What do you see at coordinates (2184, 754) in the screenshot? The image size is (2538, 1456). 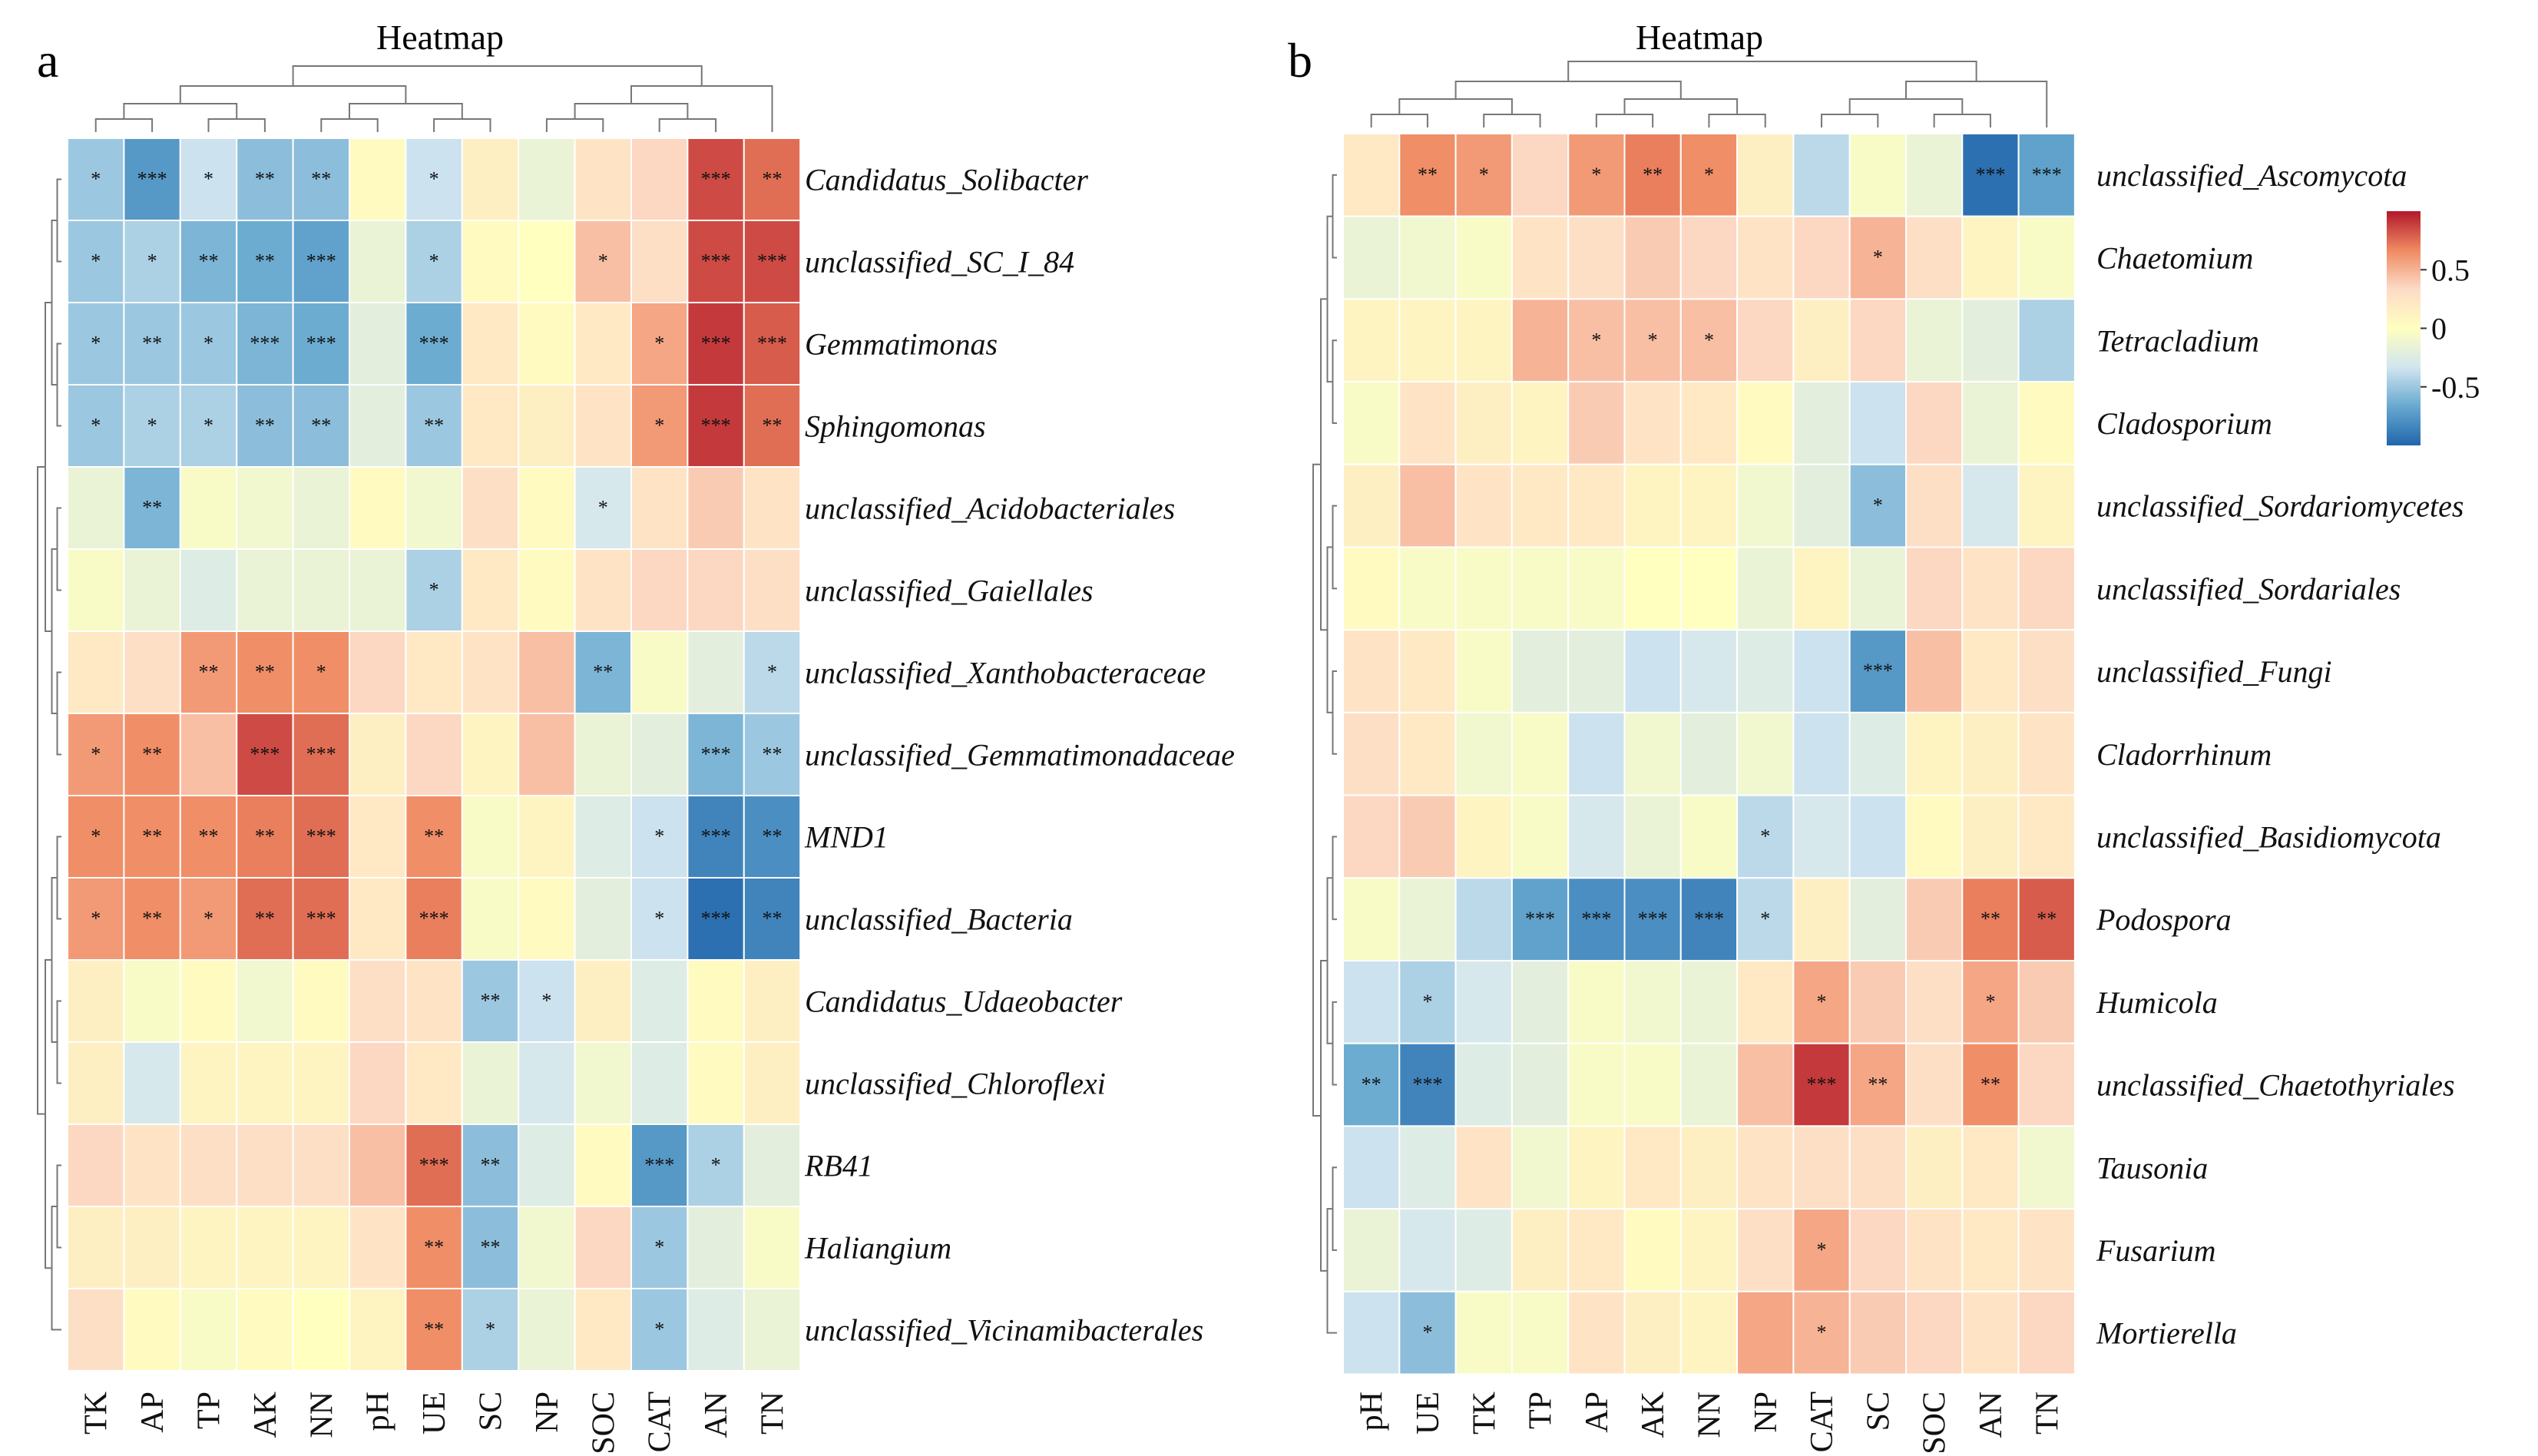 I see `row-label: Cladorrhinum` at bounding box center [2184, 754].